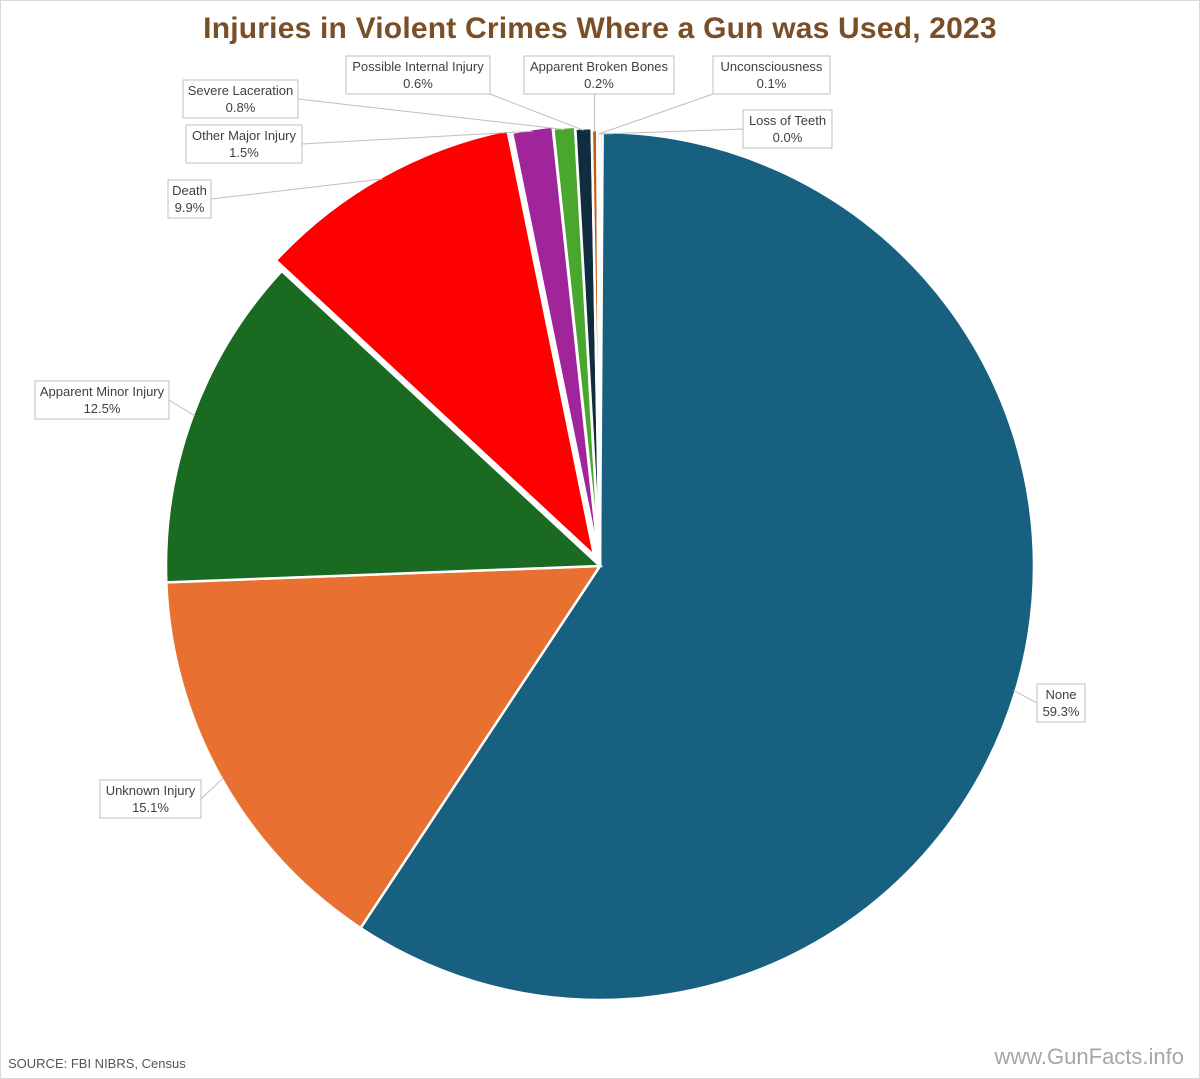 The height and width of the screenshot is (1079, 1200). I want to click on data-label-category: Possible Internal Injury, so click(418, 66).